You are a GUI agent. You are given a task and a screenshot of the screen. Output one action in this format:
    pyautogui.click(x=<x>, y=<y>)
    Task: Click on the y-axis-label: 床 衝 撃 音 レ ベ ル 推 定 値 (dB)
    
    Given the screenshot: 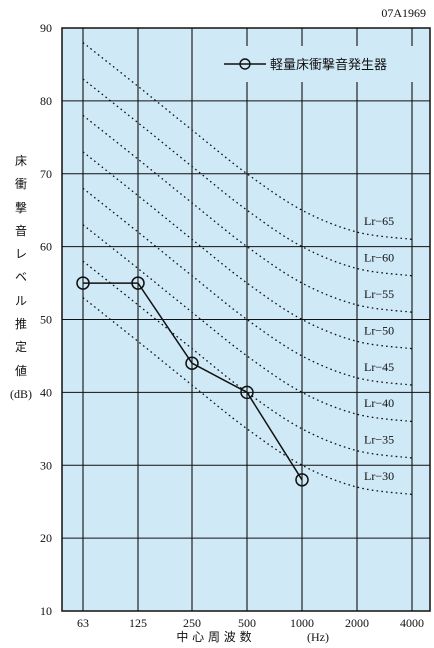 What is the action you would take?
    pyautogui.click(x=21, y=278)
    